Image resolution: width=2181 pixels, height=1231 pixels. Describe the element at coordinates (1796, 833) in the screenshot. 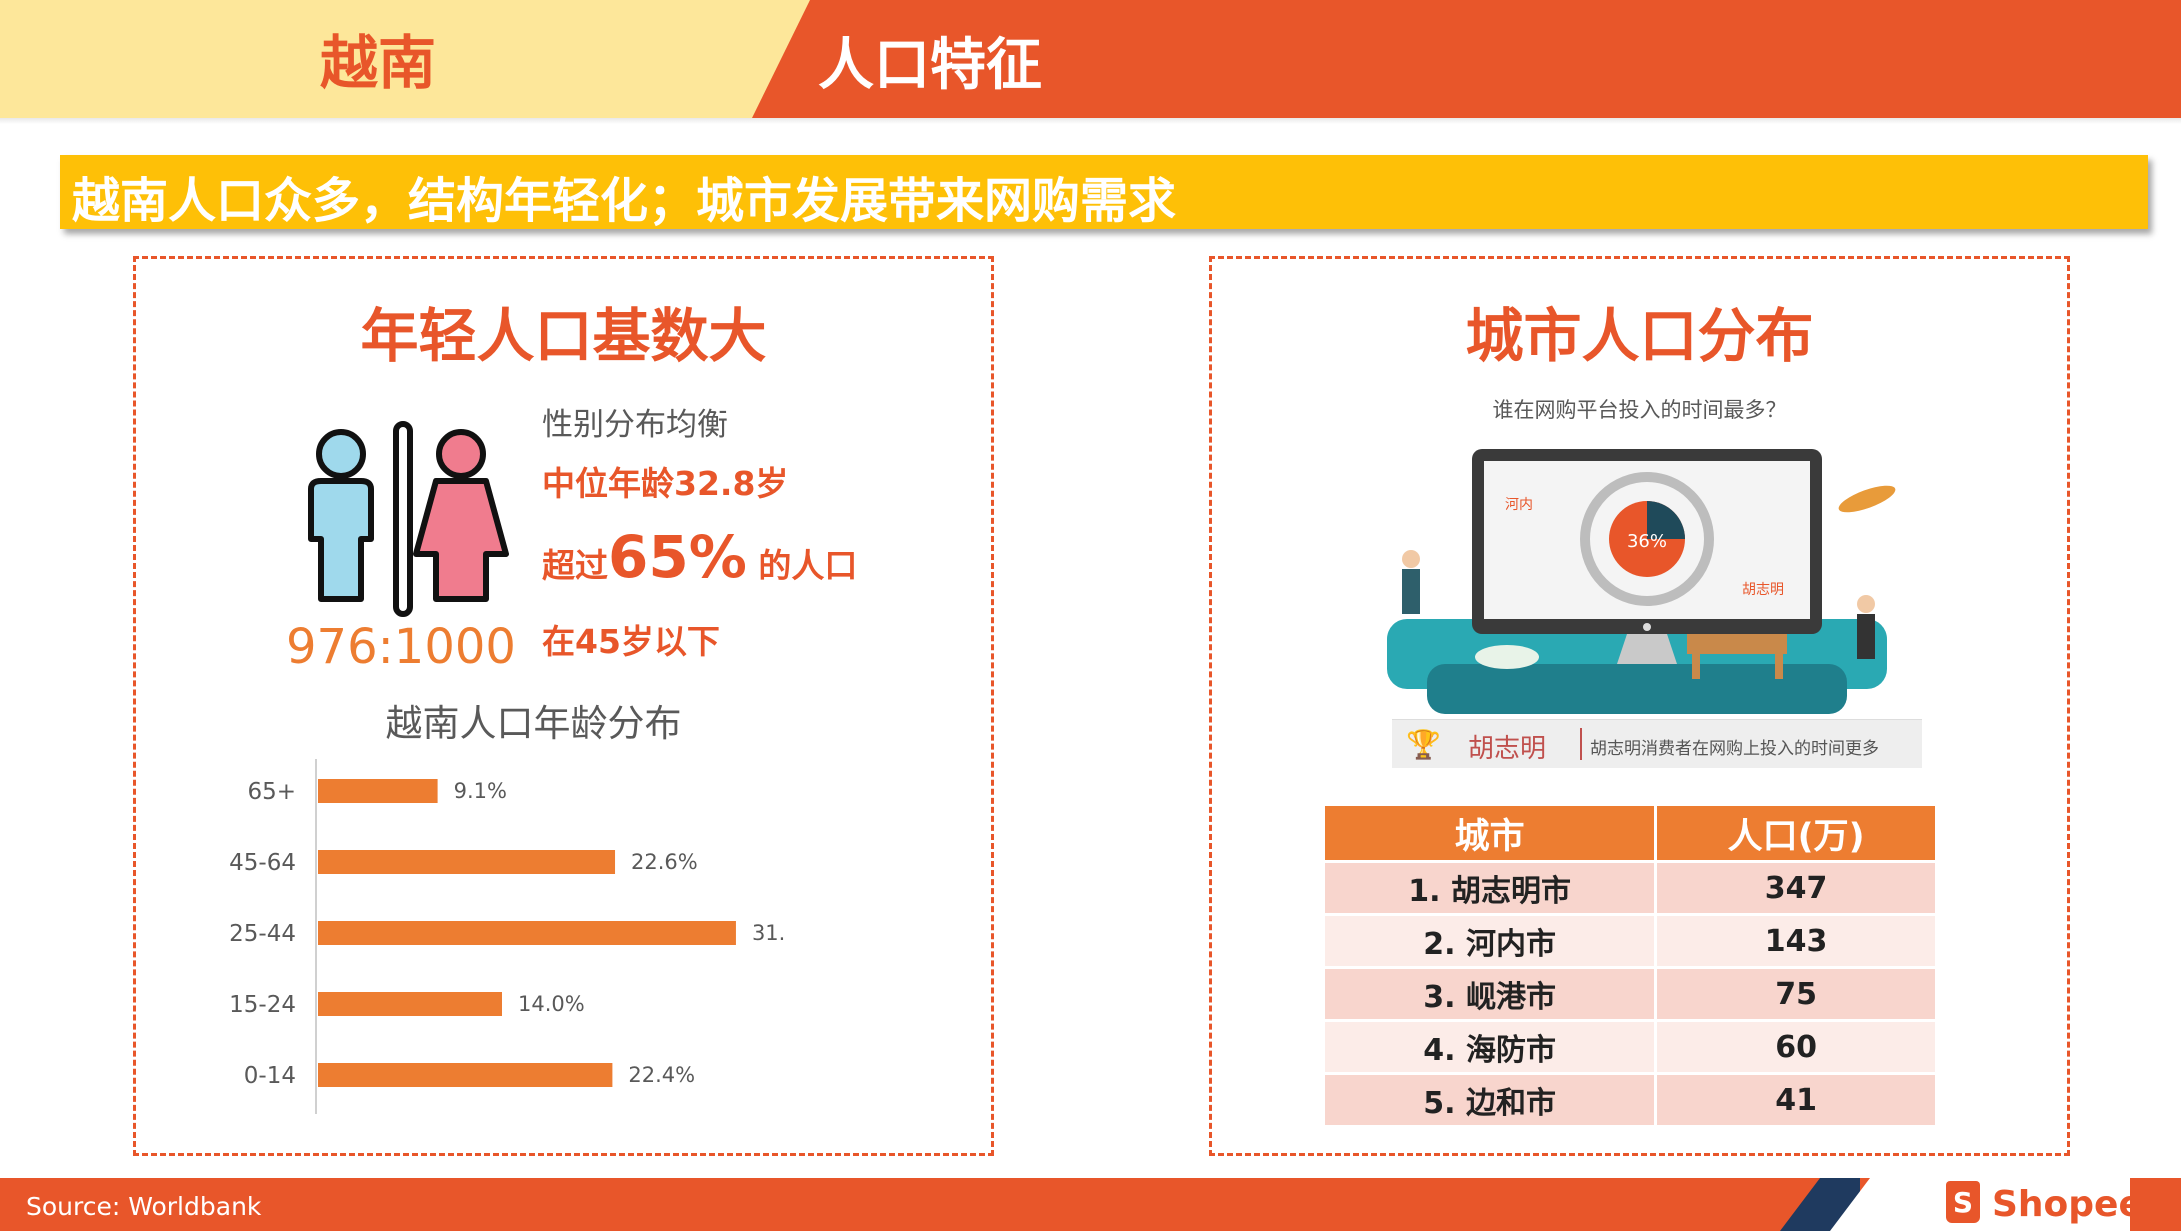

I see `table-header-population: 人口(万)` at that location.